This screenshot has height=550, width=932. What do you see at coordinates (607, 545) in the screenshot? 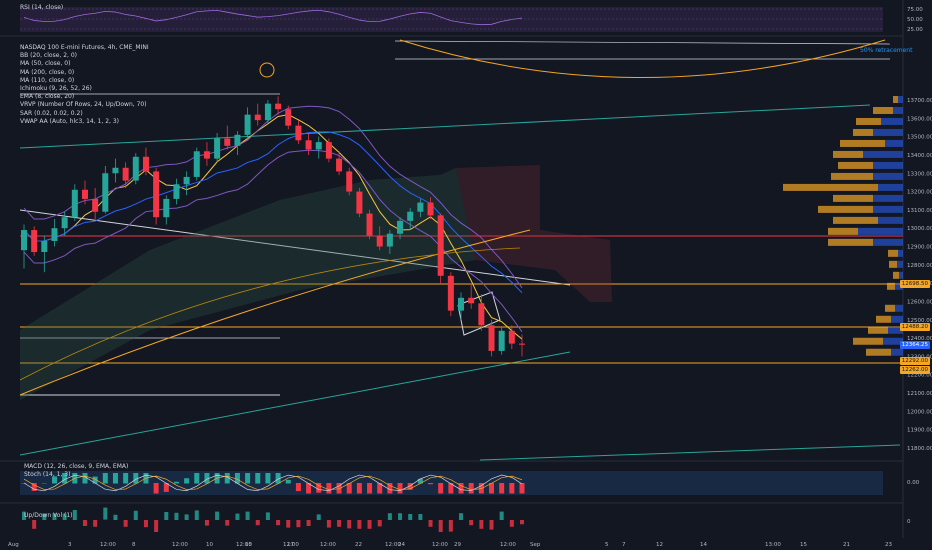
I see `time-tick: 5` at bounding box center [607, 545].